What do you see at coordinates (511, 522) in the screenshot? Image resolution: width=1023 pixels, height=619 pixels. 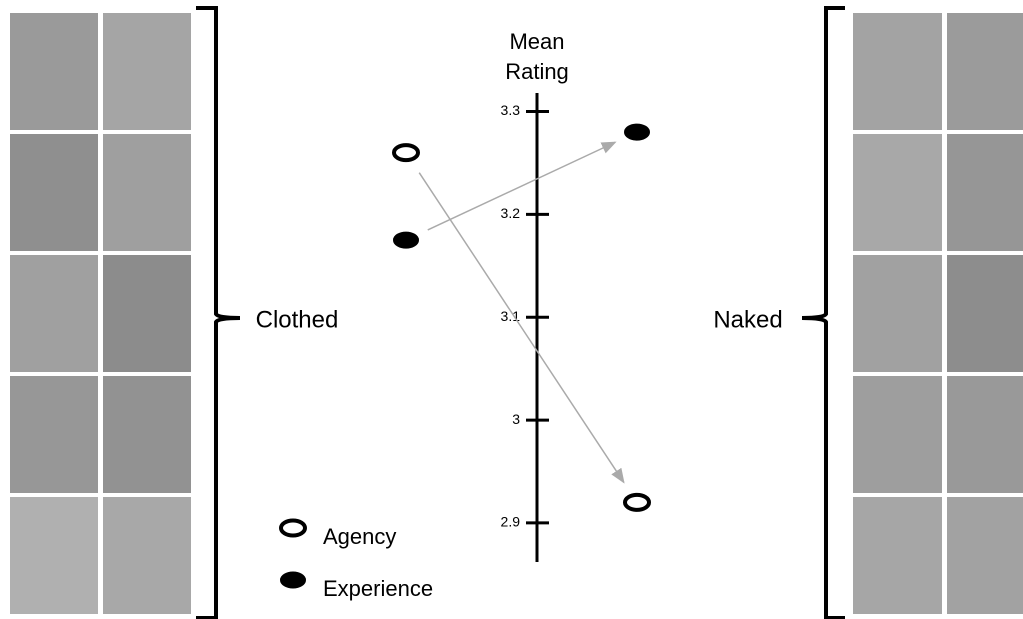 I see `y-tick-label: 2.9` at bounding box center [511, 522].